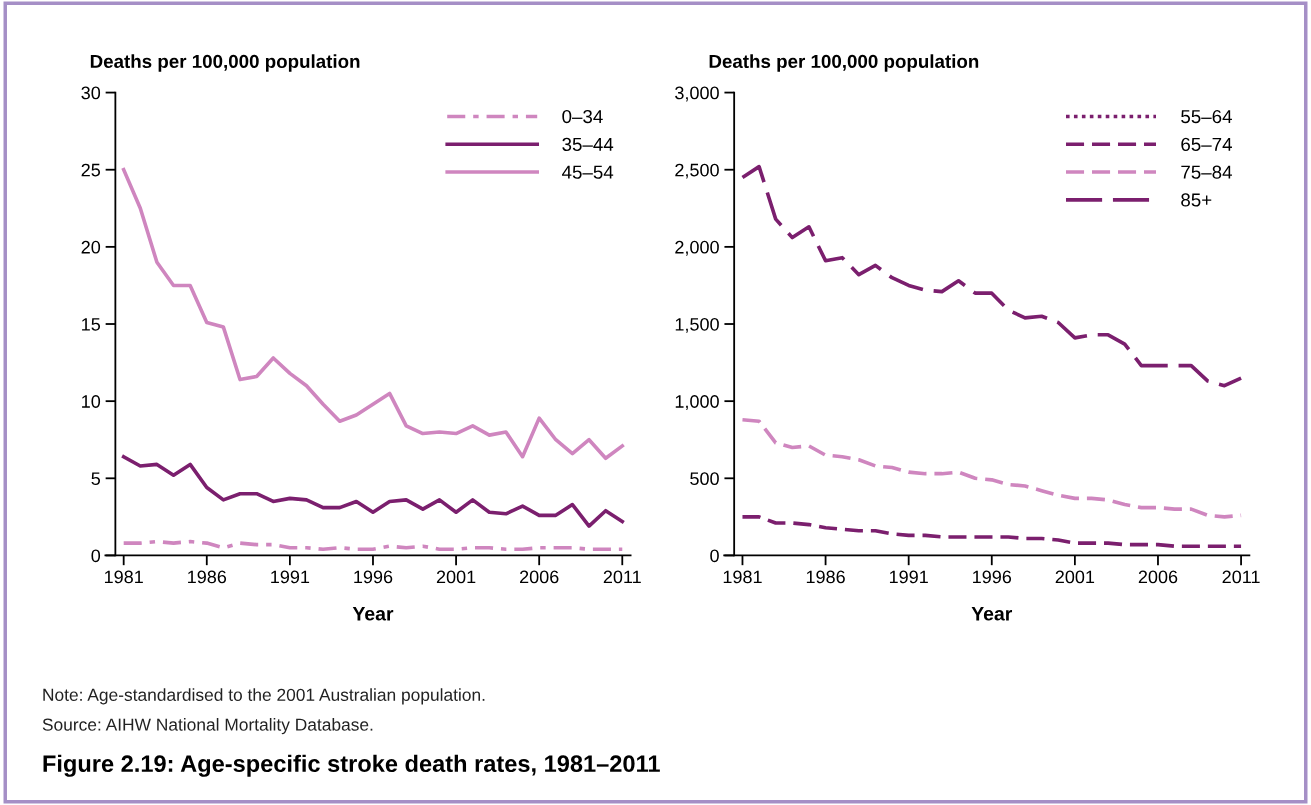 The image size is (1311, 805). I want to click on legend-label: 45–54, so click(588, 172).